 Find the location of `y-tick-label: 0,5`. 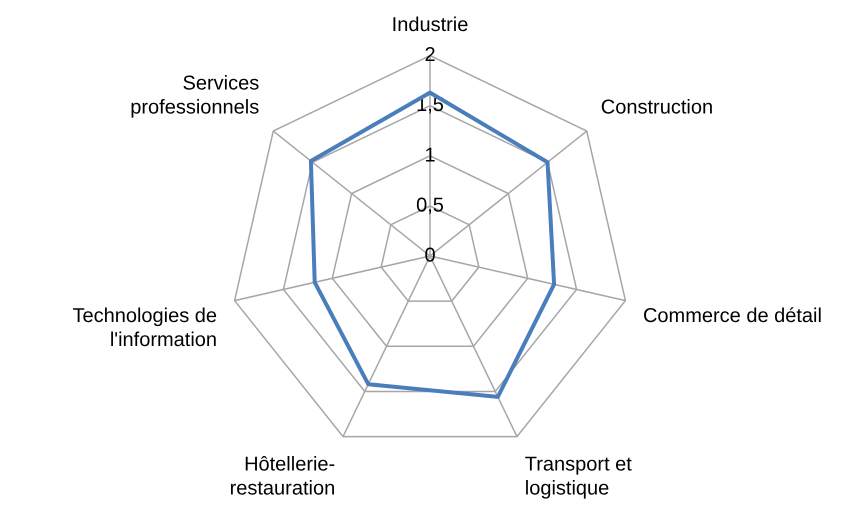

y-tick-label: 0,5 is located at coordinates (430, 205).